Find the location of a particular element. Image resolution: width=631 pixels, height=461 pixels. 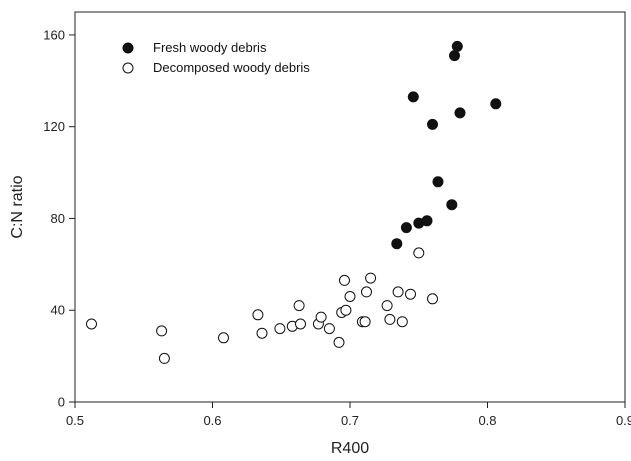

legend-marker-decomposed is located at coordinates (128, 68).